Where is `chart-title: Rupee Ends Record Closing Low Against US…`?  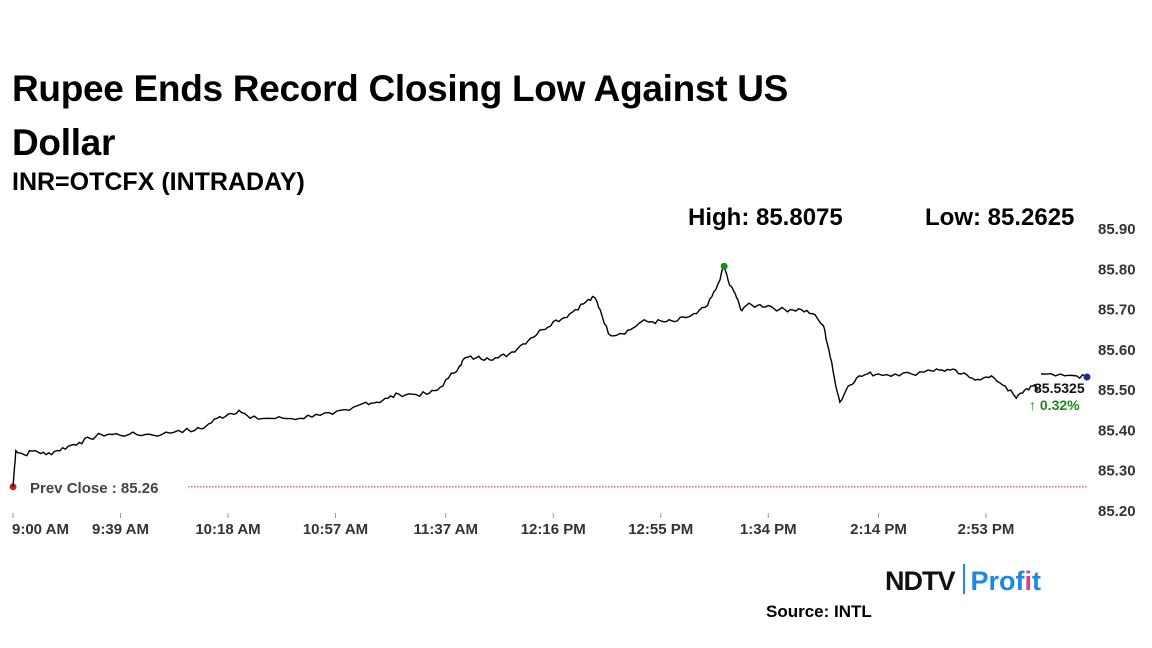 chart-title: Rupee Ends Record Closing Low Against US… is located at coordinates (400, 115).